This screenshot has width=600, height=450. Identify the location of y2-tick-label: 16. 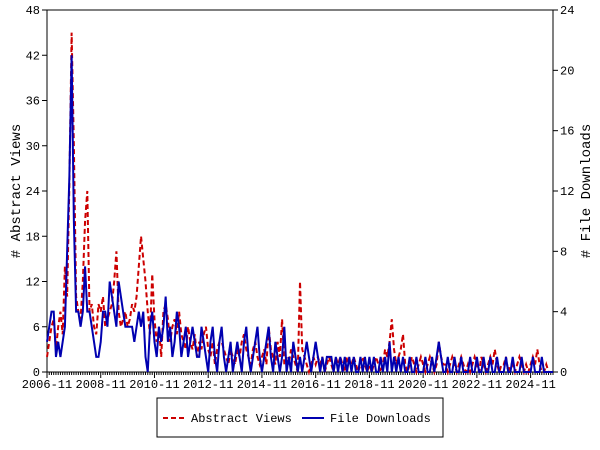
(567, 132).